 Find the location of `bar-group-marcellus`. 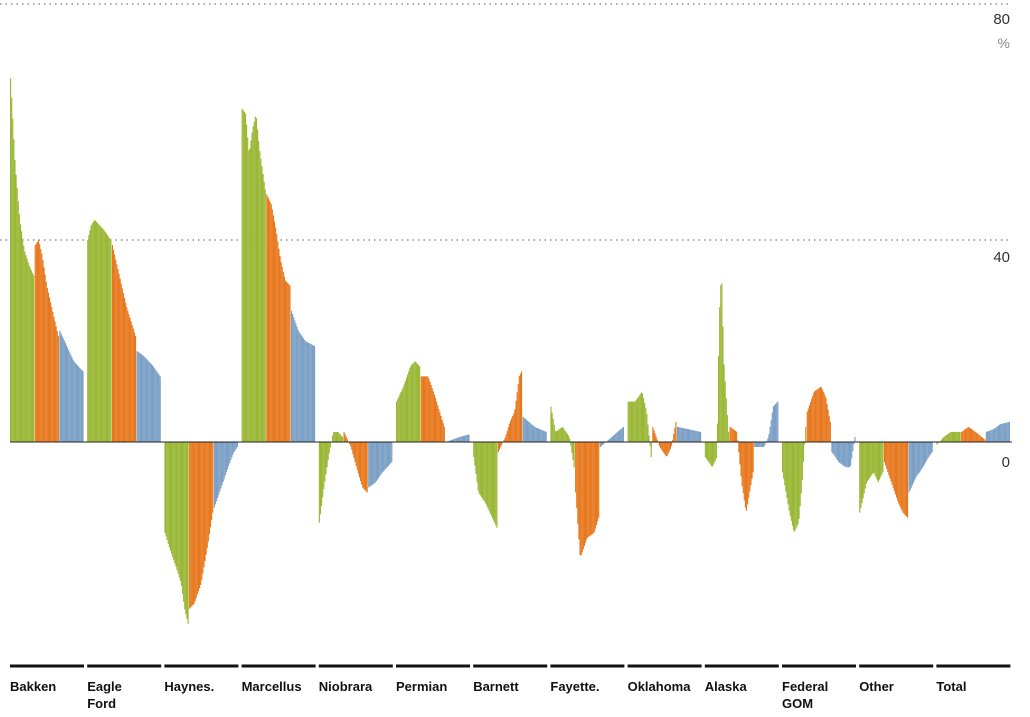

bar-group-marcellus is located at coordinates (278, 275).